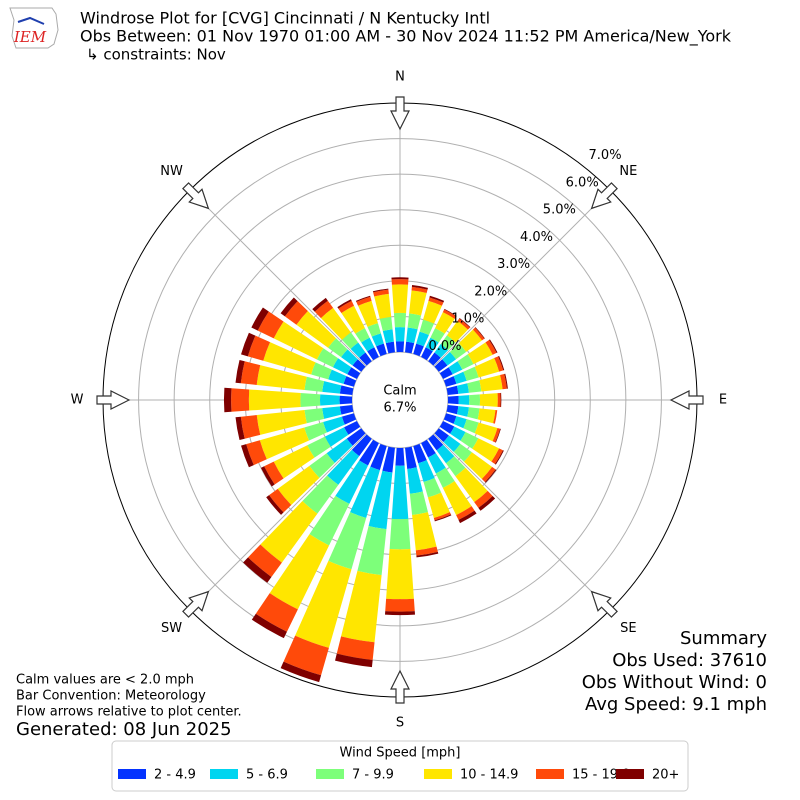 The width and height of the screenshot is (800, 800). I want to click on compass-label: SW, so click(171, 628).